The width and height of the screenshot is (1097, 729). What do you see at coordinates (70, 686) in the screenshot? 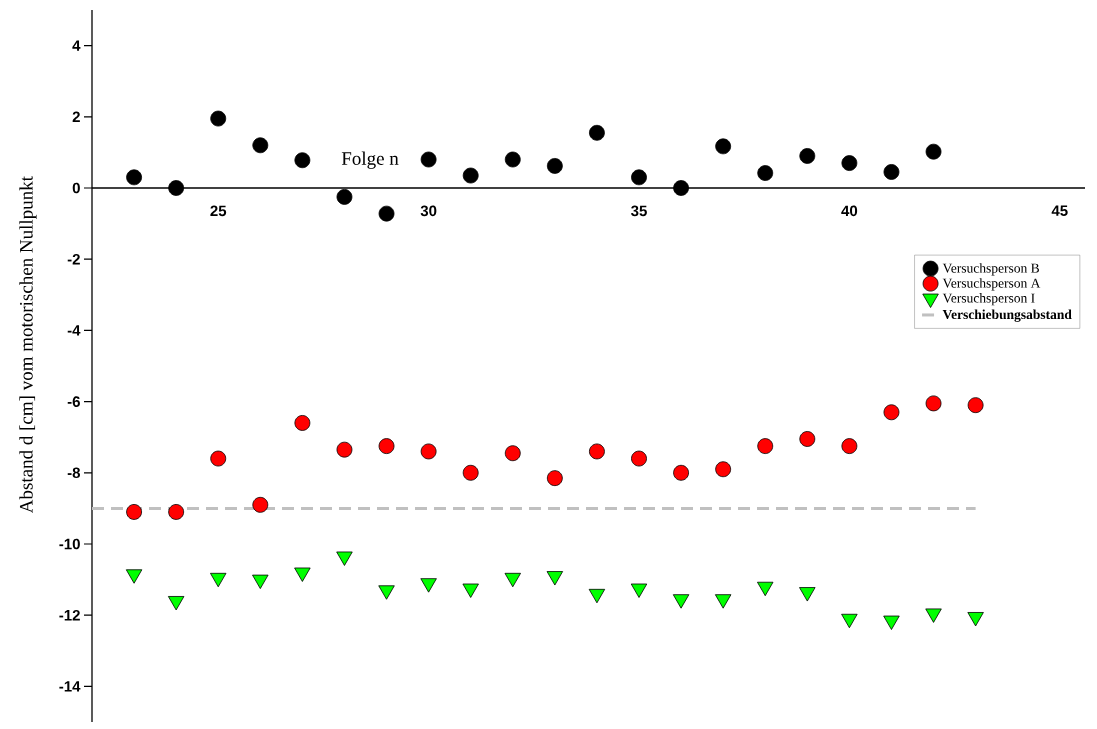
I see `y-tick-label: -14` at bounding box center [70, 686].